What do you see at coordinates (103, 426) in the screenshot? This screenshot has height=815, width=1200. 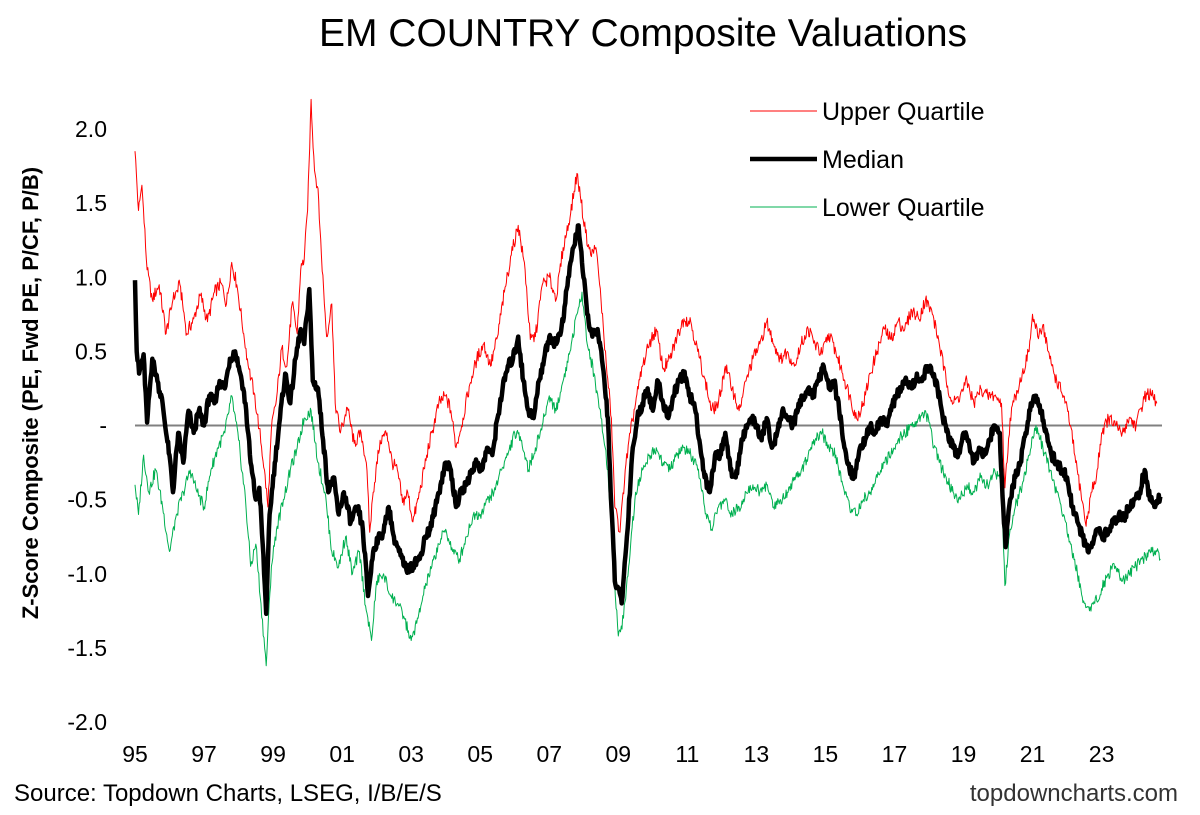 I see `y-tick-label: -` at bounding box center [103, 426].